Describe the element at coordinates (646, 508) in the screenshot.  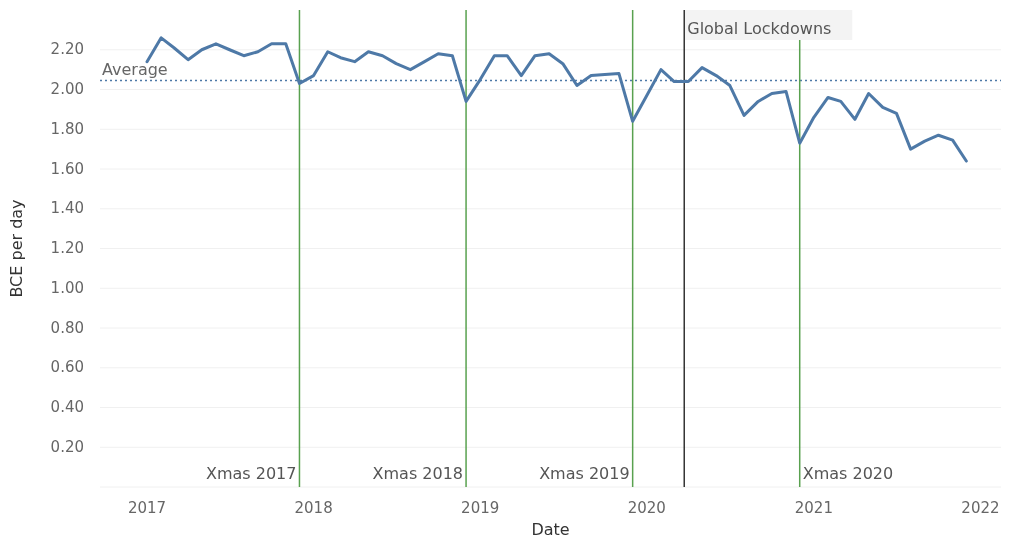
I see `x-tick-label: 2020` at that location.